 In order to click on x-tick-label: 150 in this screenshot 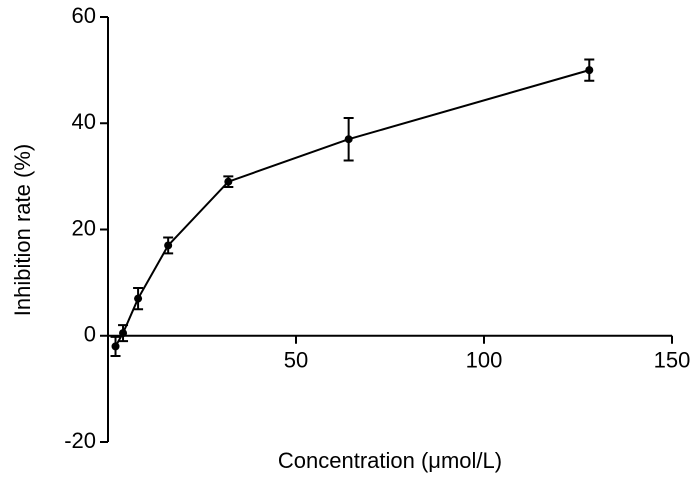, I will do `click(672, 360)`.